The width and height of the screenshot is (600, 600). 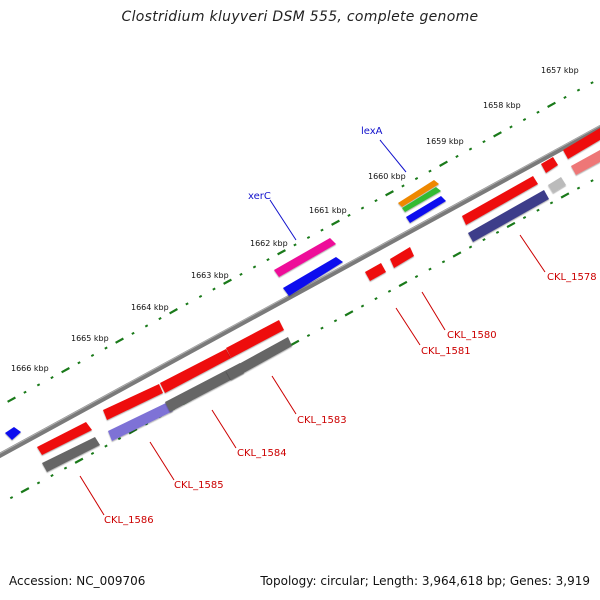 What do you see at coordinates (210, 275) in the screenshot?
I see `kbp-label-1663: 1663 kbp` at bounding box center [210, 275].